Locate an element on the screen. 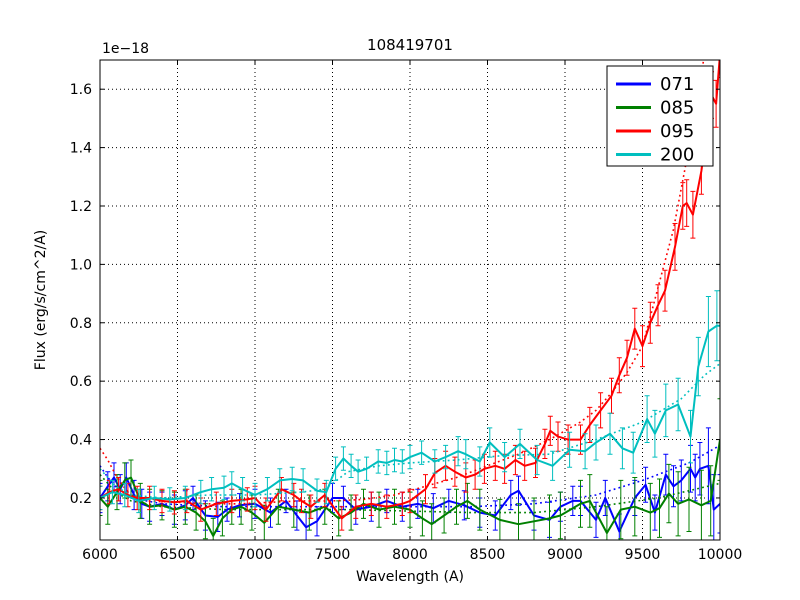 The width and height of the screenshot is (800, 600). x-tick-label: 10000 is located at coordinates (720, 555).